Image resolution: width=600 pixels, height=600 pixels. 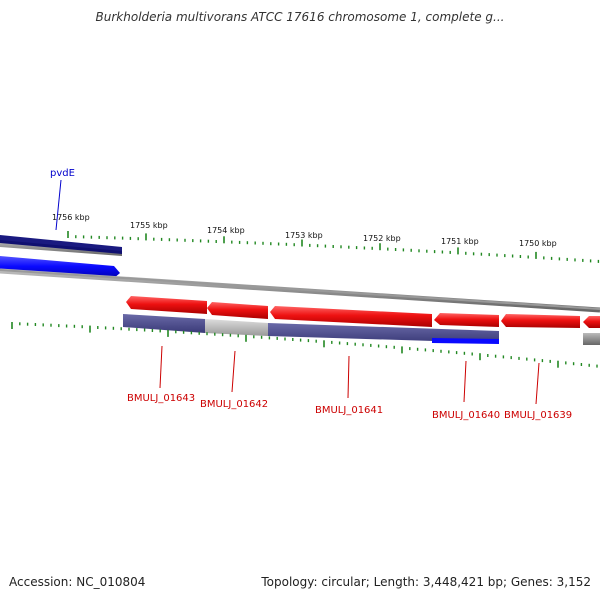 What do you see at coordinates (465, 381) in the screenshot?
I see `BMULJ_01640-leader` at bounding box center [465, 381].